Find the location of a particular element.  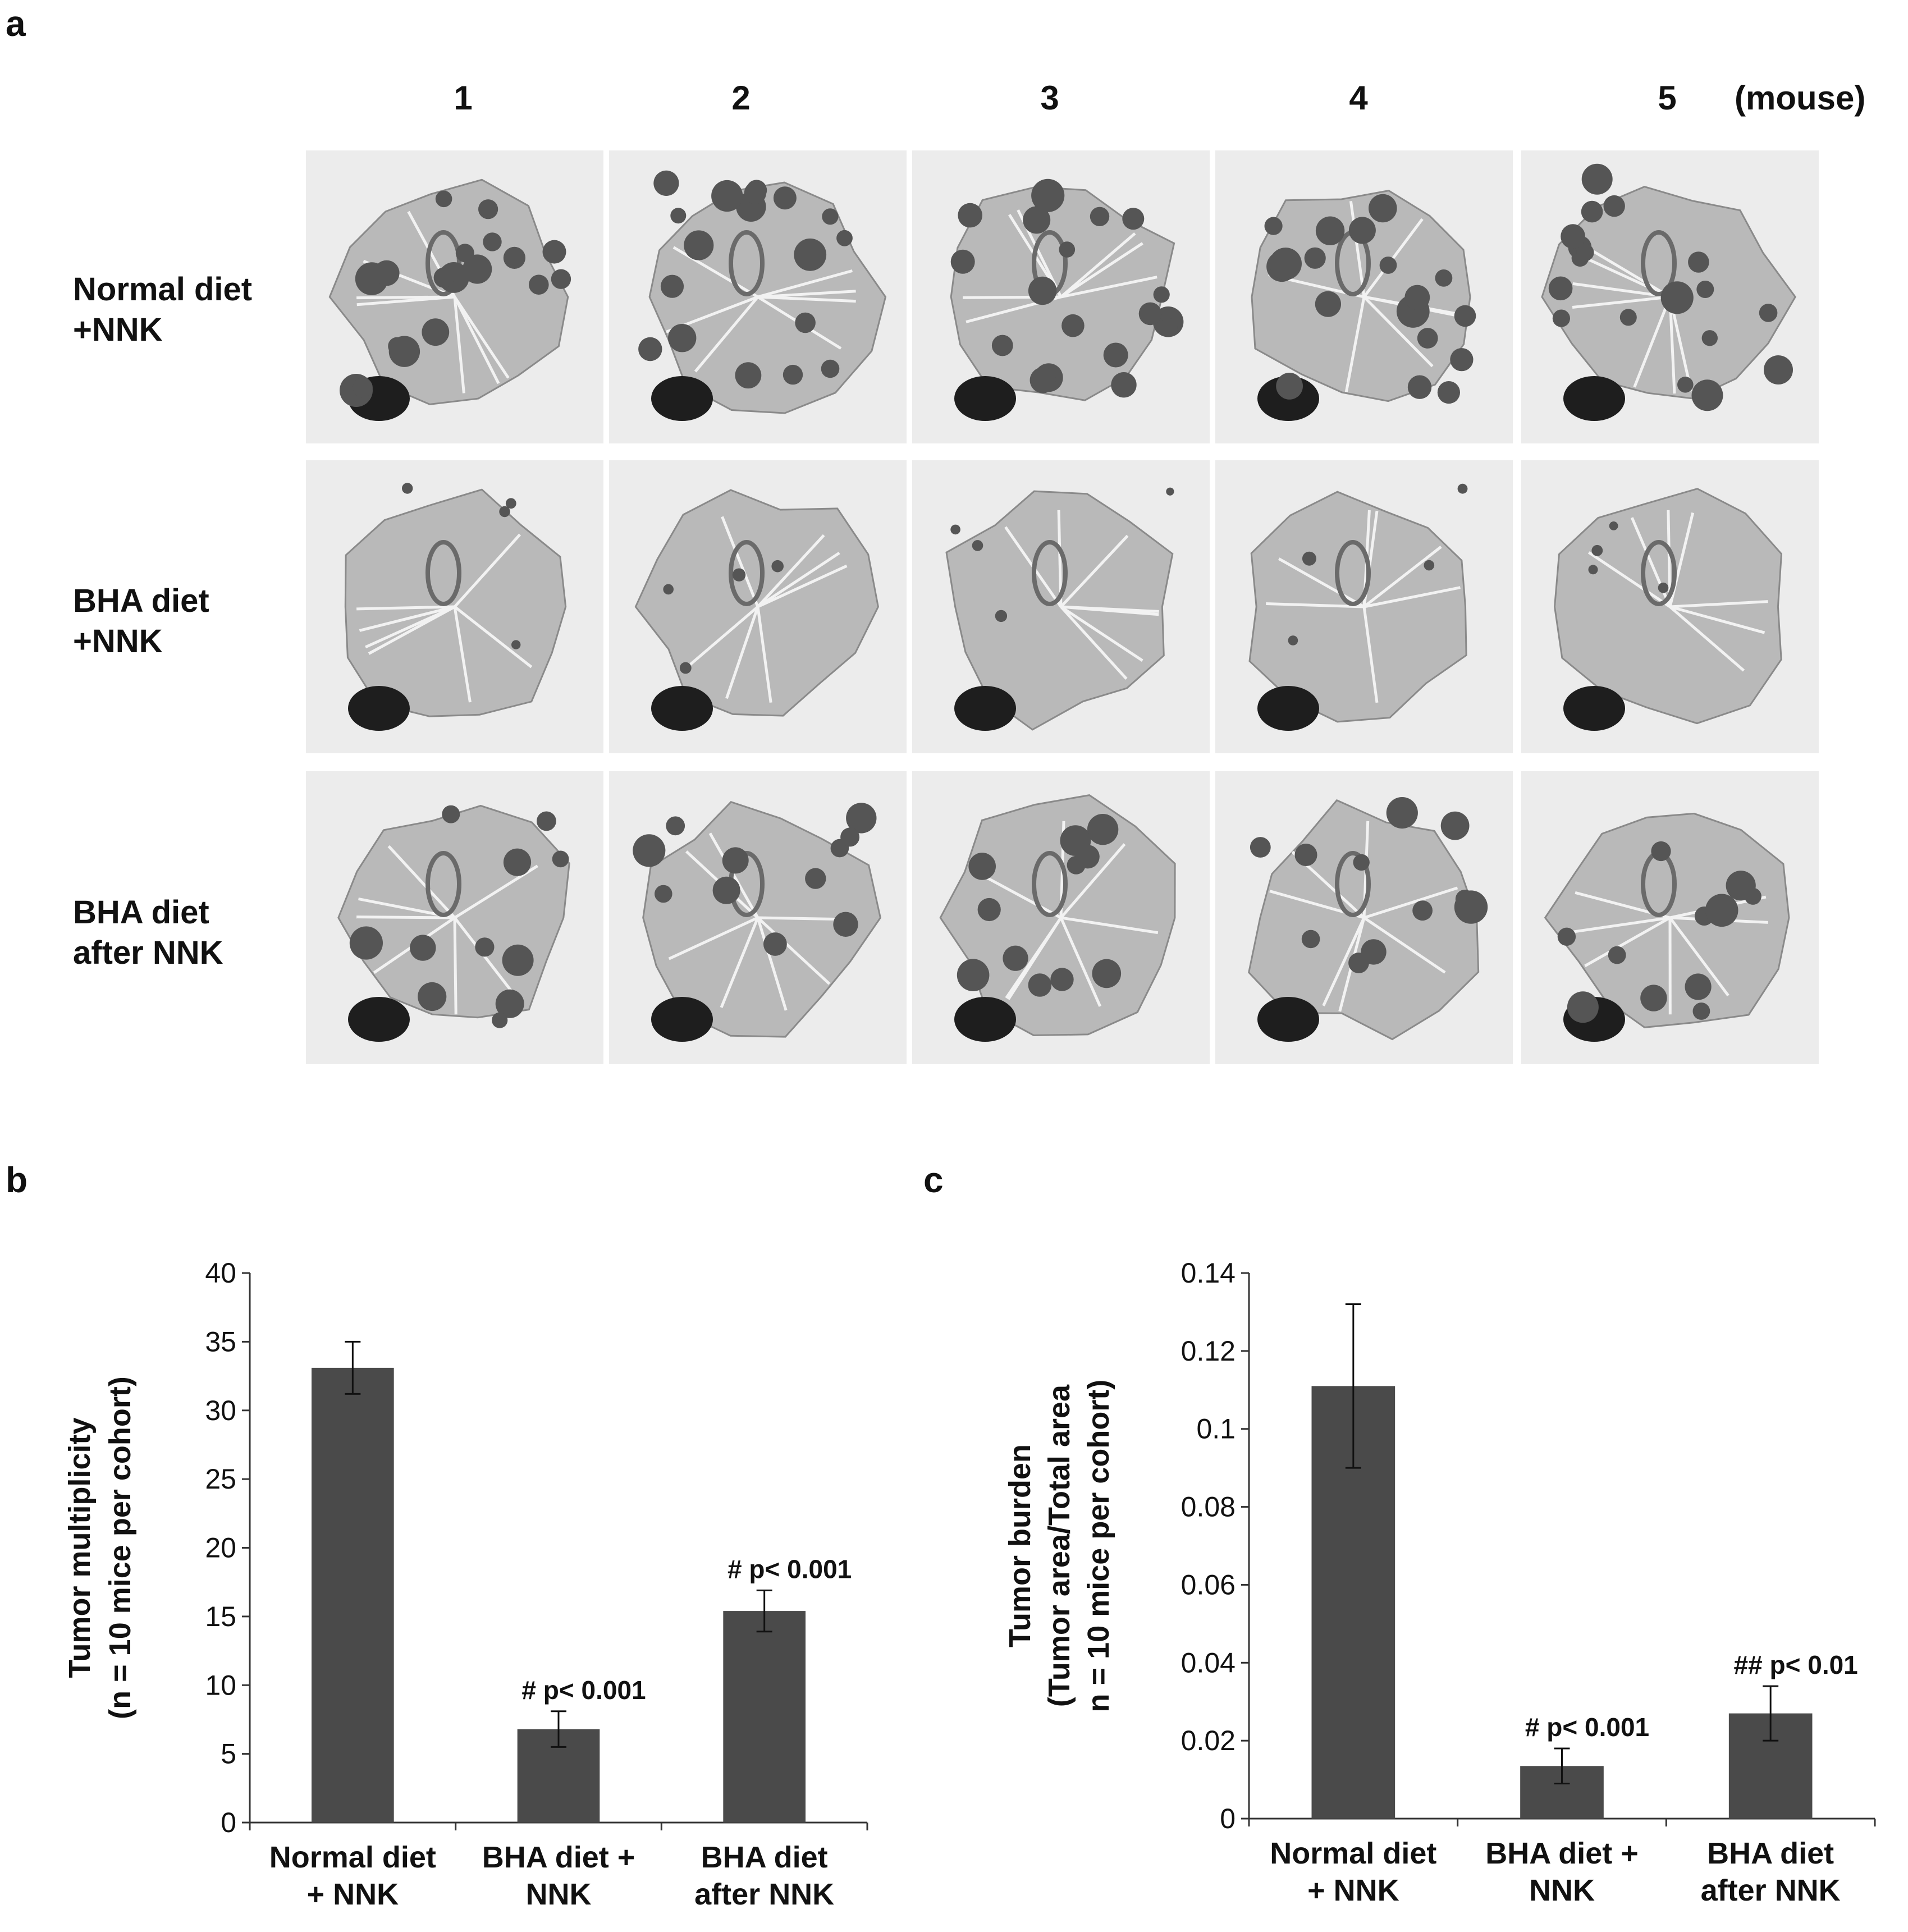

row-label-bha-diet-nnk: BHA diet +NNK is located at coordinates (141, 621).